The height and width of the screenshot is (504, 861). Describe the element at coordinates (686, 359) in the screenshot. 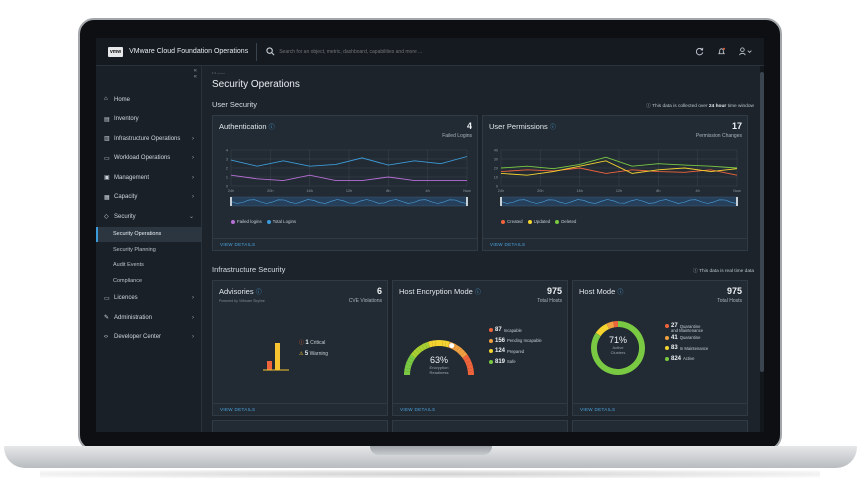

I see `legend-item: 824 Active` at that location.